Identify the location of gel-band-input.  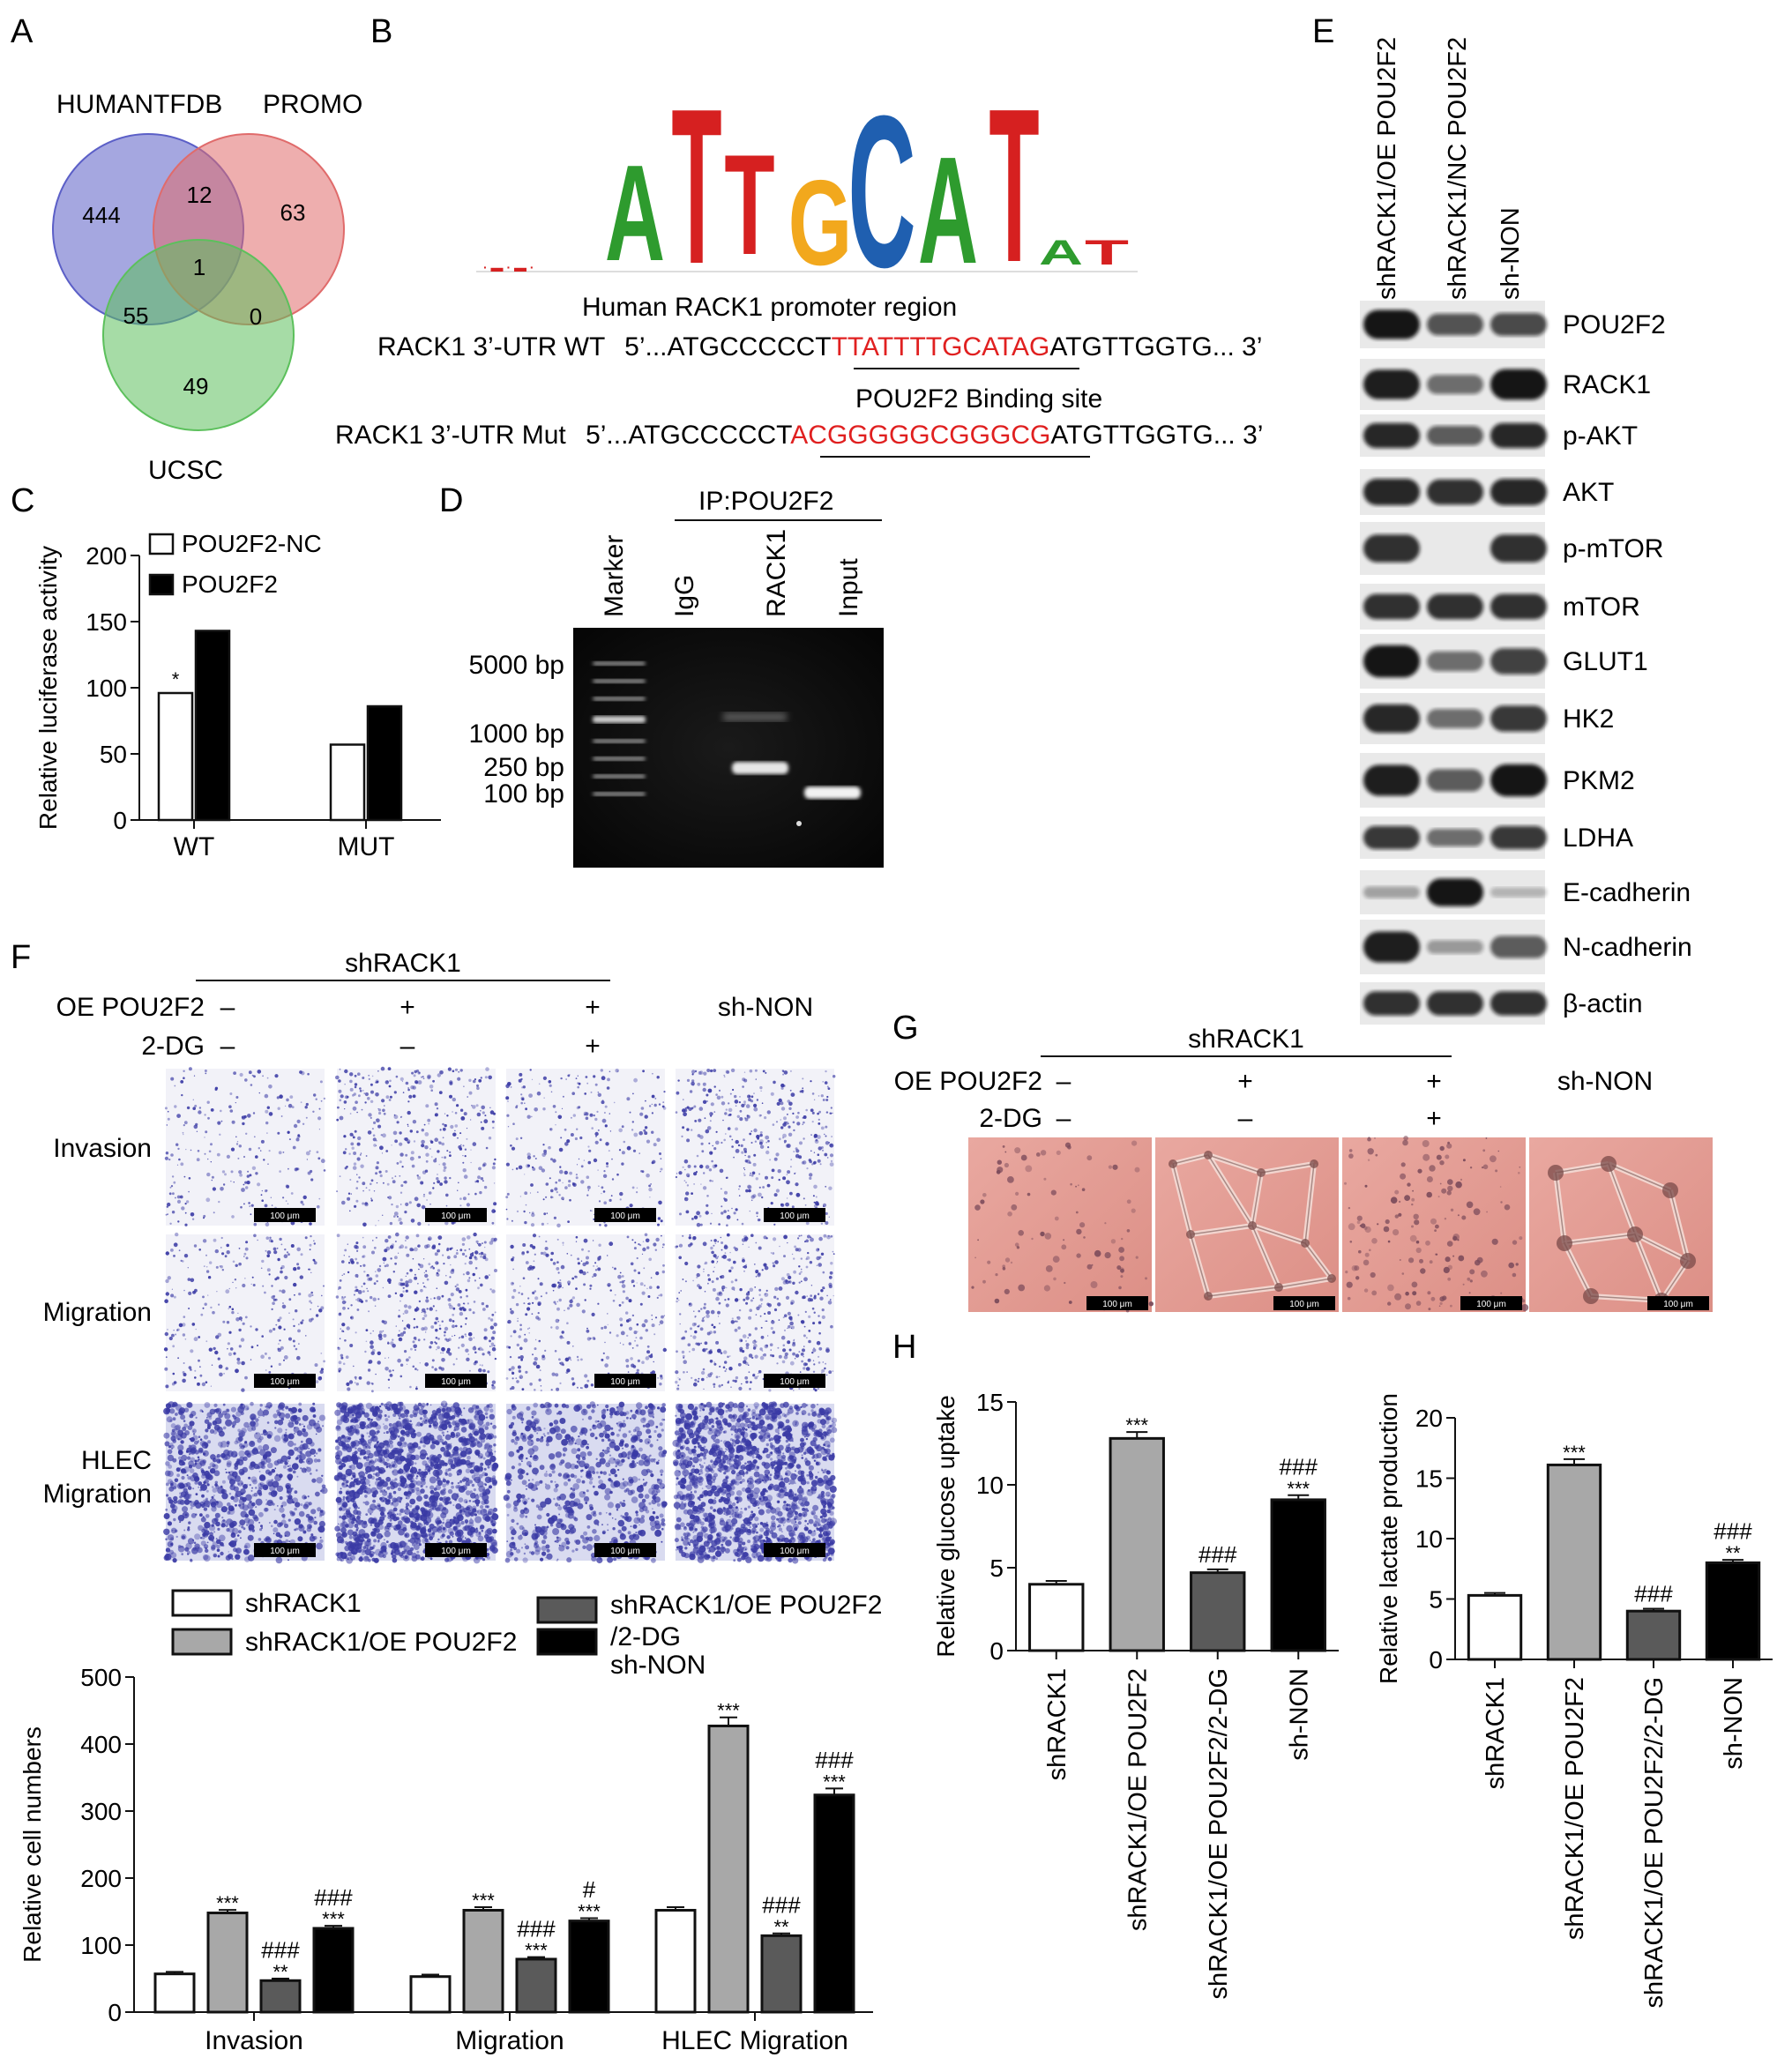
(832, 792).